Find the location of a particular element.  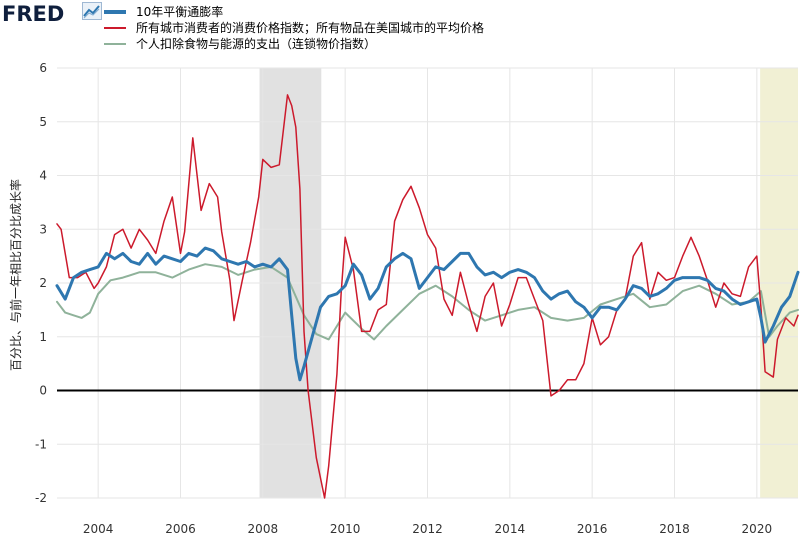

y-tick-label: 2 is located at coordinates (43, 283).